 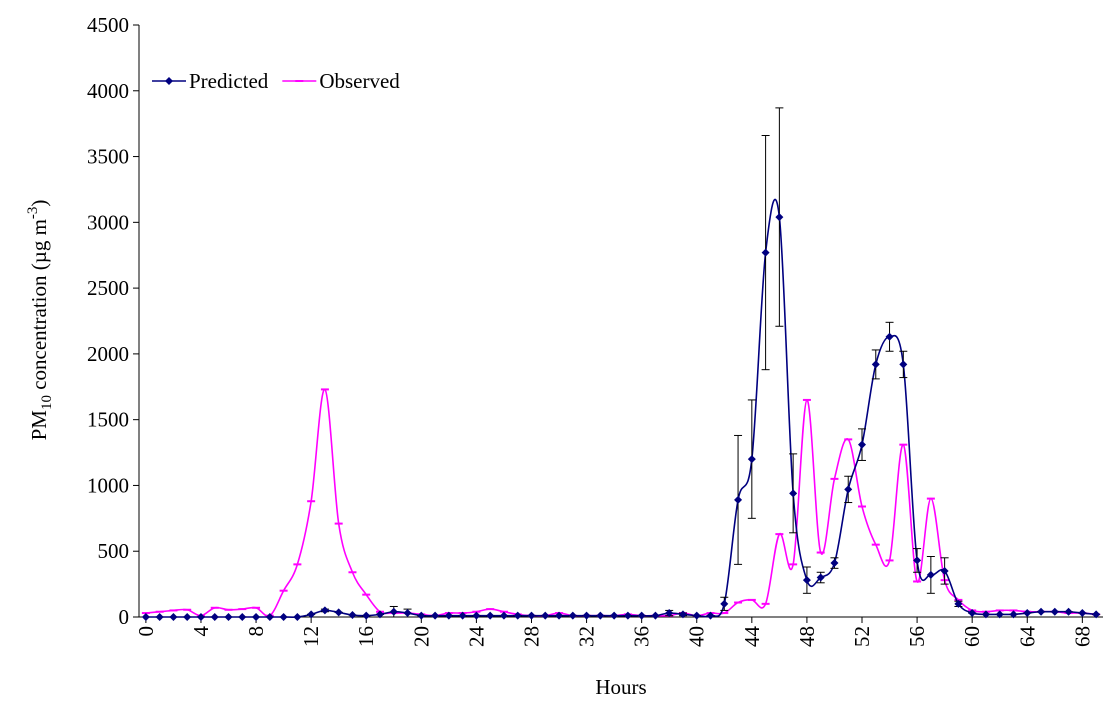 What do you see at coordinates (108, 157) in the screenshot?
I see `y-tick-label: 3500` at bounding box center [108, 157].